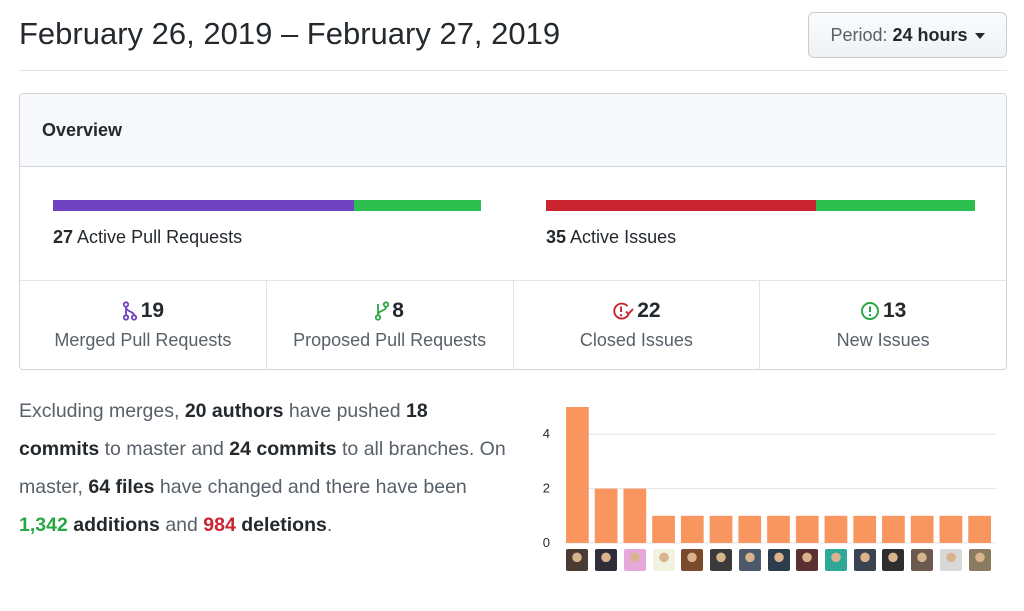  Describe the element at coordinates (390, 340) in the screenshot. I see `proposed-pull-requests-label: Proposed Pull Requests` at that location.